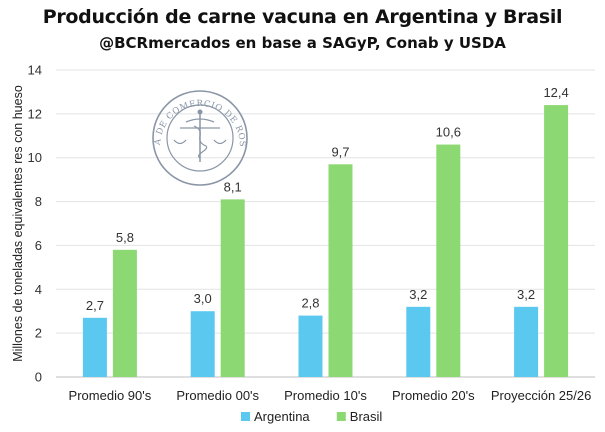  What do you see at coordinates (38, 245) in the screenshot?
I see `y-tick-label: 6` at bounding box center [38, 245].